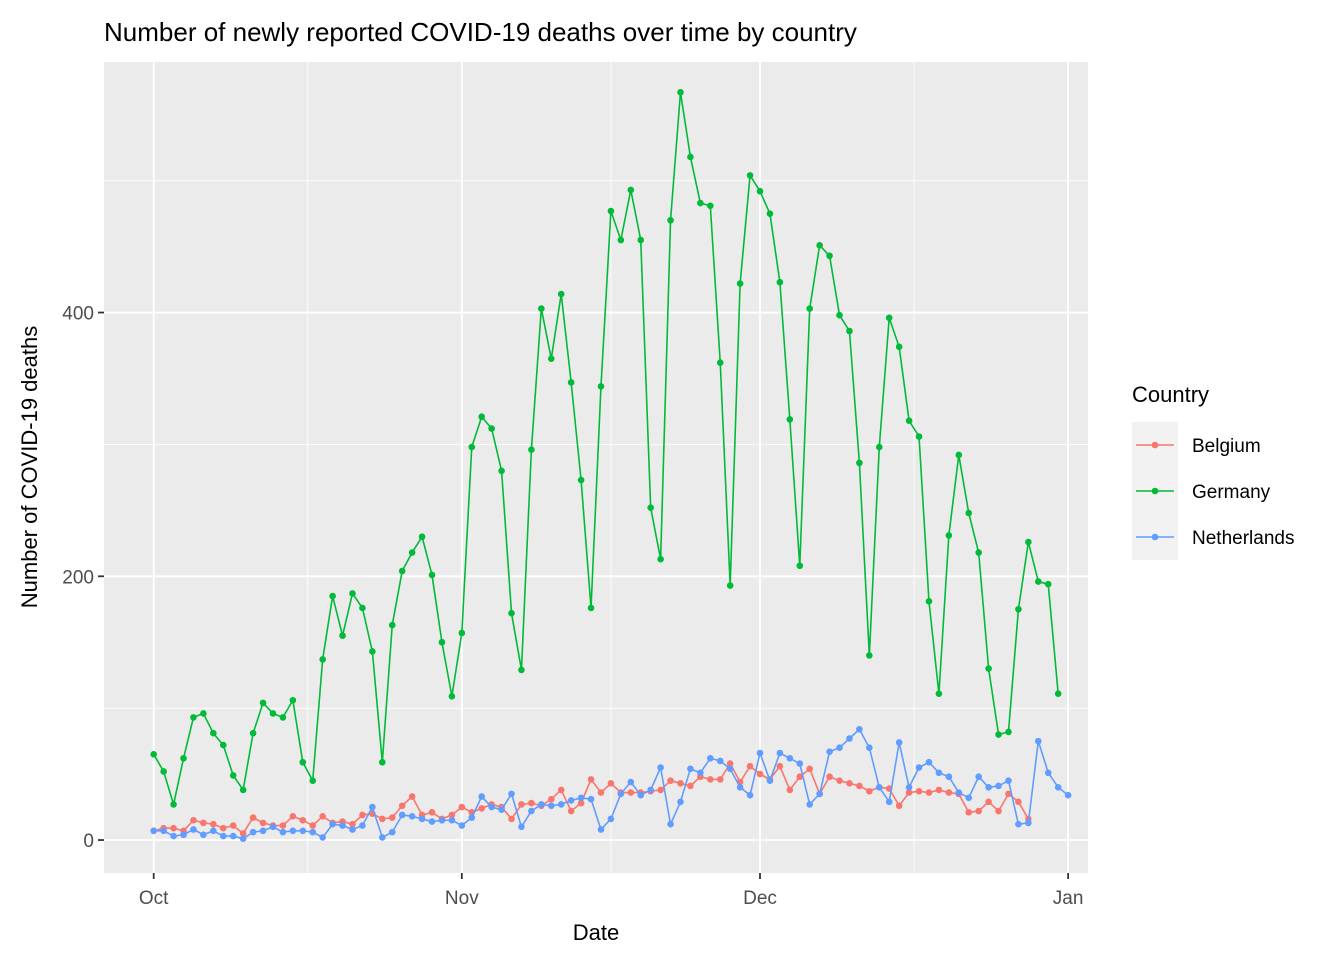  Describe the element at coordinates (1213, 471) in the screenshot. I see `legend: Country Belgium Germany Netherlands` at that location.